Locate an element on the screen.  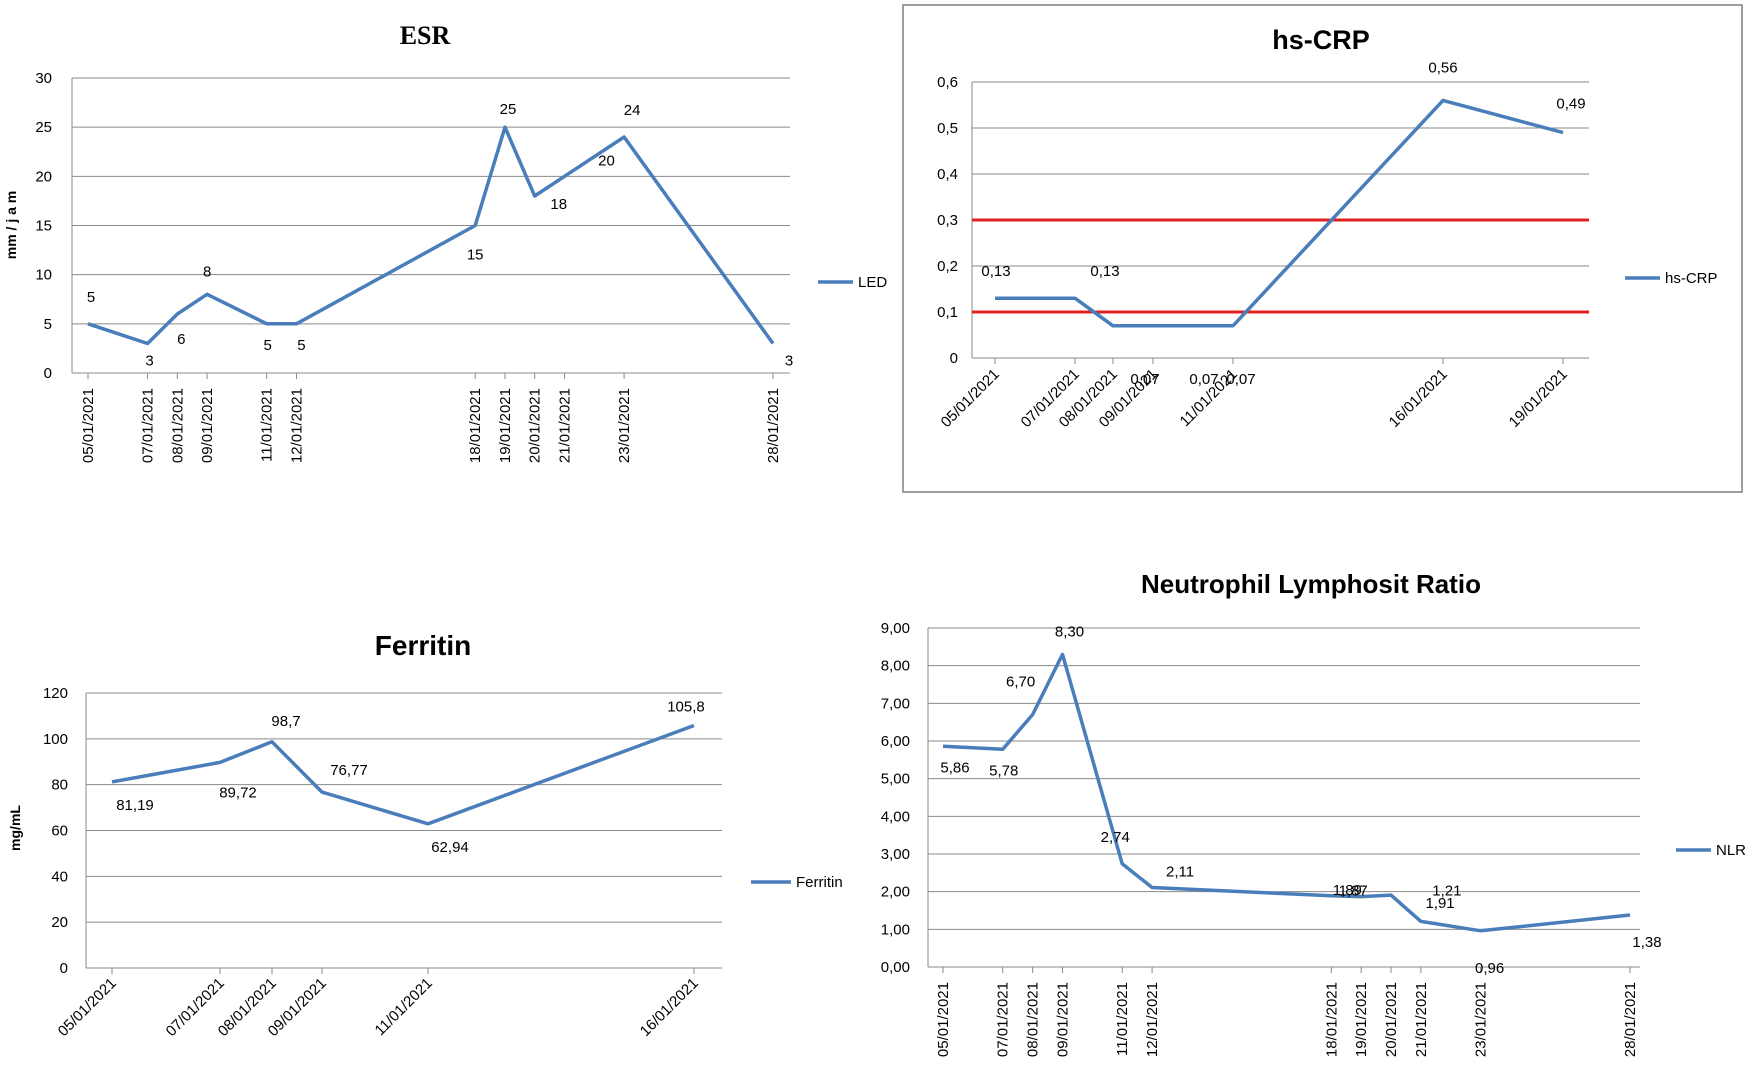
chart-title: Ferritin is located at coordinates (423, 645).